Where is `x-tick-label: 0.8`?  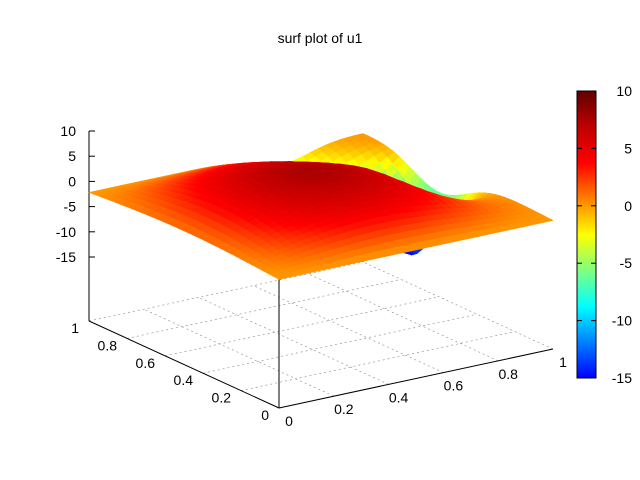 x-tick-label: 0.8 is located at coordinates (508, 374).